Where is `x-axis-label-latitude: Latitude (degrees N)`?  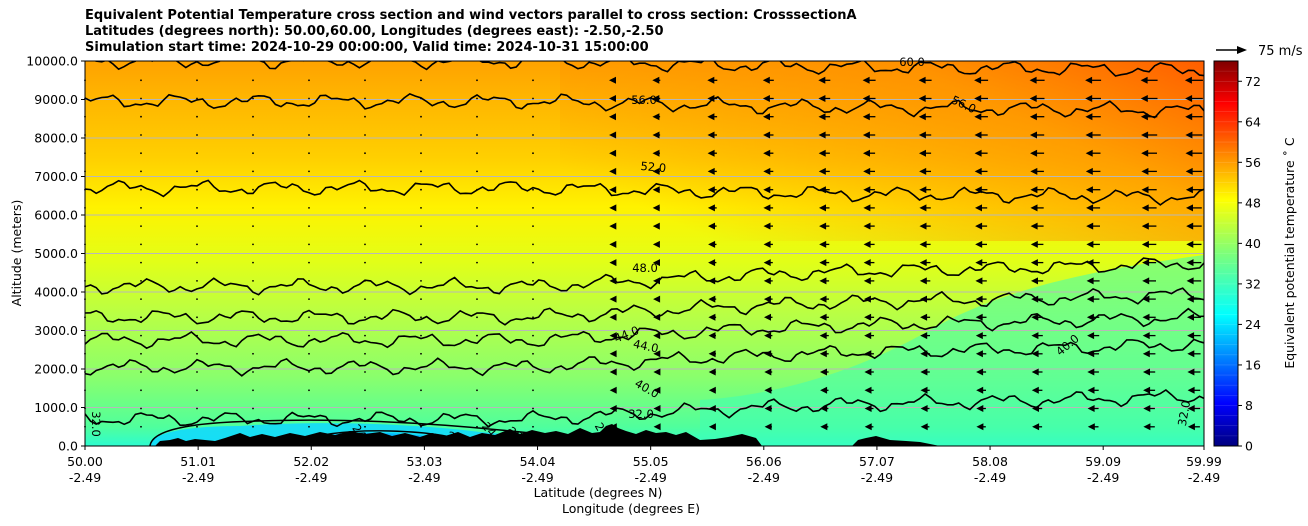 x-axis-label-latitude: Latitude (degrees N) is located at coordinates (598, 492).